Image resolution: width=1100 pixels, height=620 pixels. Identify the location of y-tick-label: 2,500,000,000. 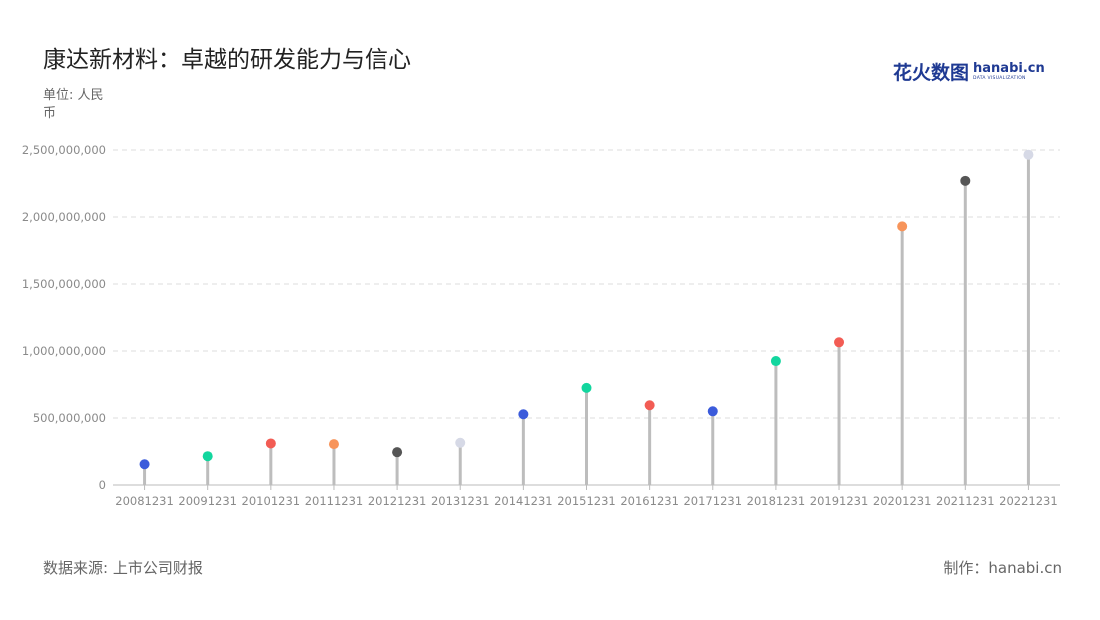
(64, 150).